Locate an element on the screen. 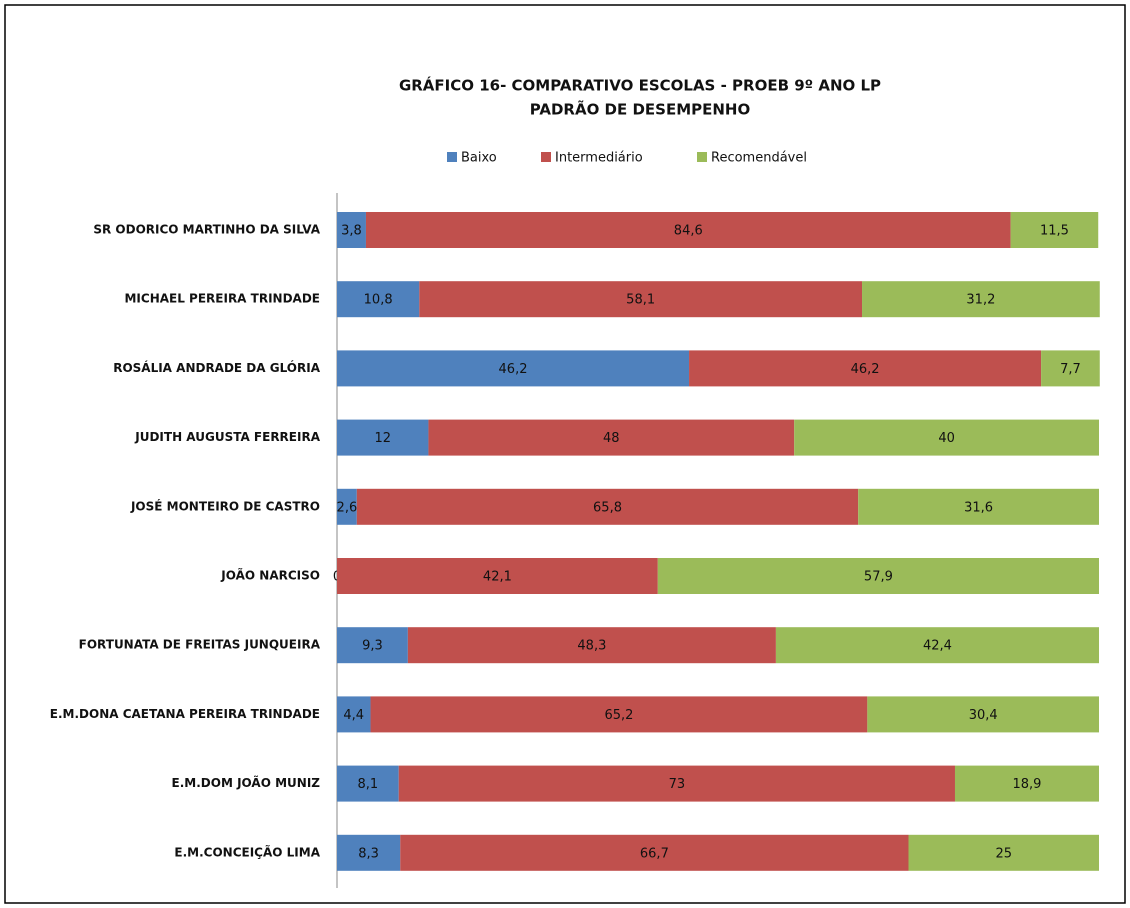 The image size is (1130, 908). data-label: 57,9 is located at coordinates (878, 577).